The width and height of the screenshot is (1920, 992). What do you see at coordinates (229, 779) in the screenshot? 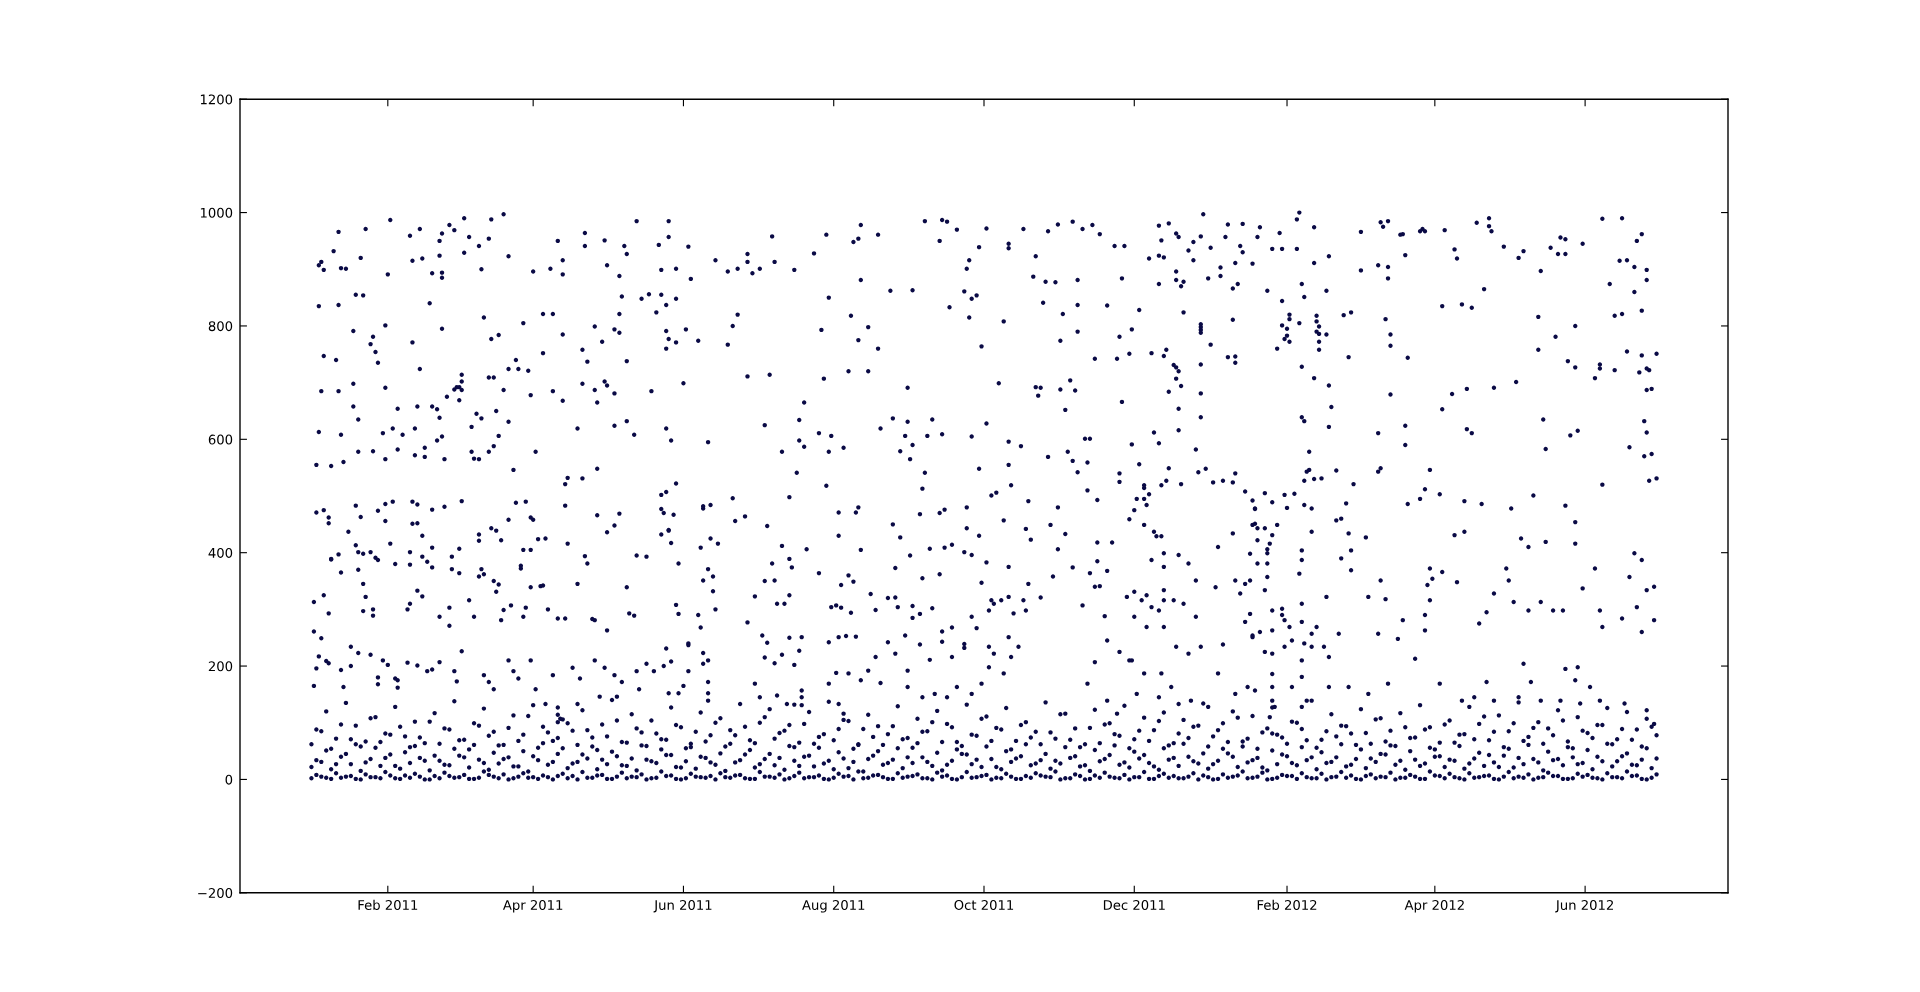
I see `y-tick-label: 0` at bounding box center [229, 779].